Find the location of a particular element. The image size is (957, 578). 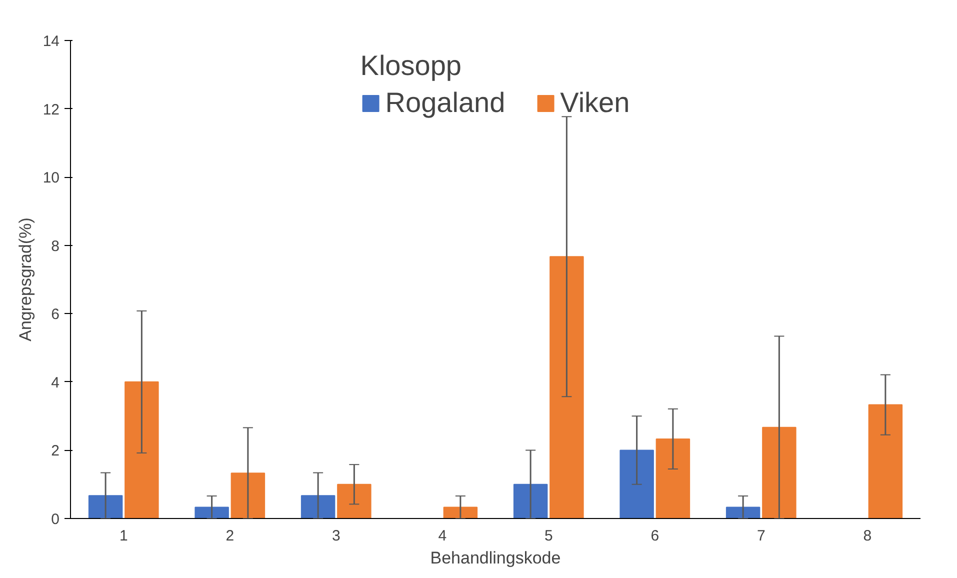

y-axis-title: Angrepsgrad(%) is located at coordinates (25, 280).